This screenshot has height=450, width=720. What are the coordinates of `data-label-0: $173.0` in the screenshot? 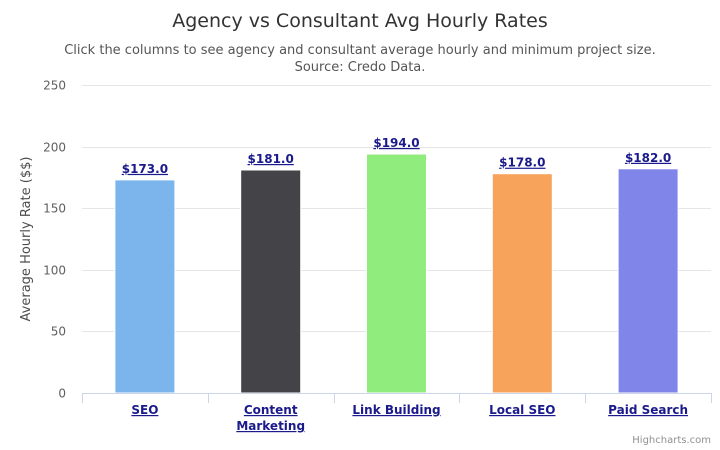 It's located at (145, 169).